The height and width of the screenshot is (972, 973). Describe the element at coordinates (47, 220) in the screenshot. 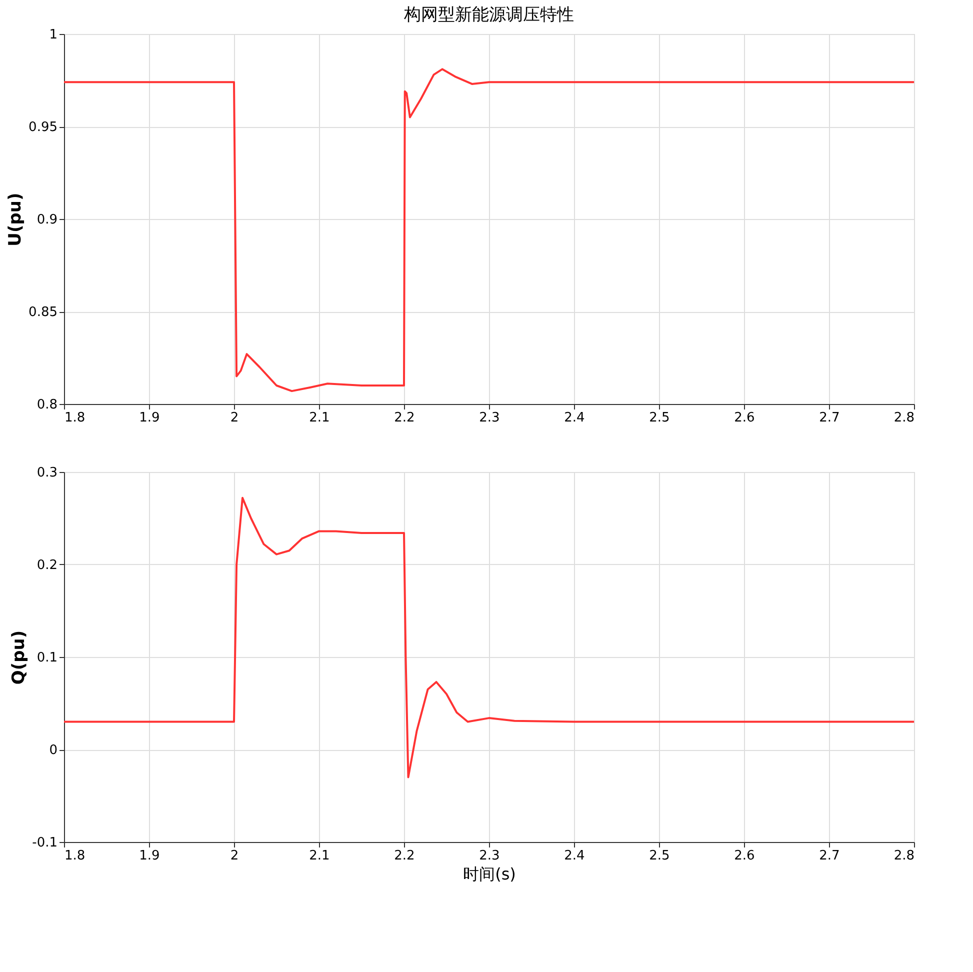

I see `y-tick-label: 0.9` at that location.